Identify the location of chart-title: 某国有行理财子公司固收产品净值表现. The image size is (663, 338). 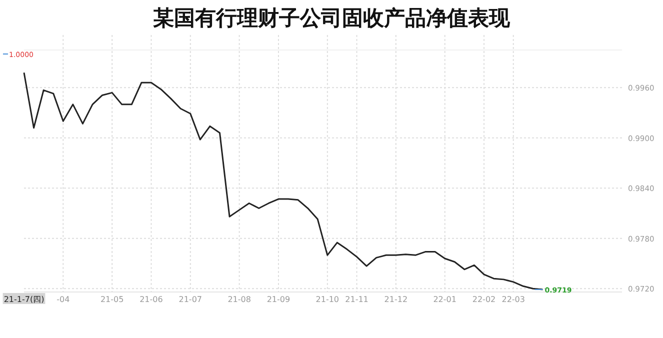
(332, 18).